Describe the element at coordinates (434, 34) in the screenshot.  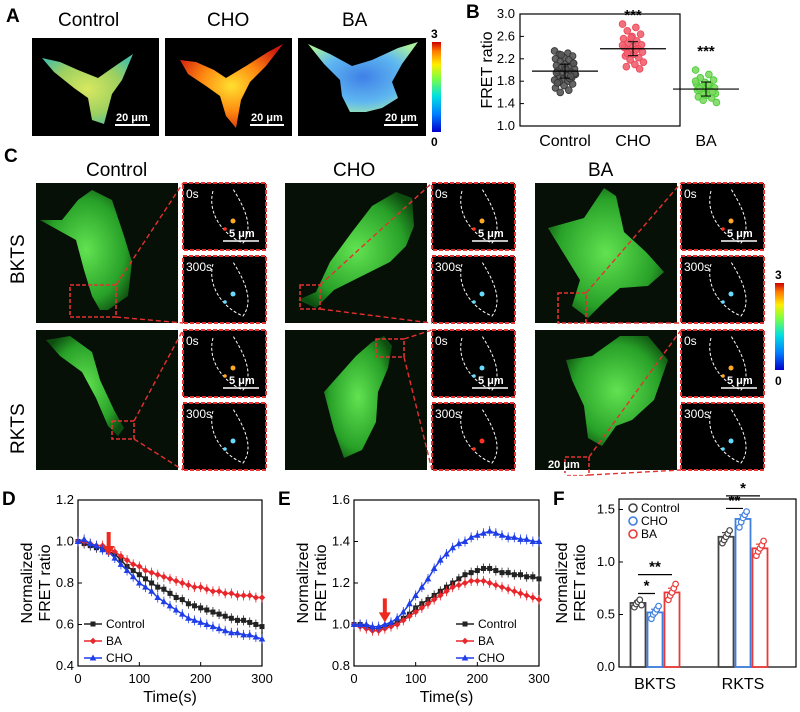
I see `colorbar-max: 3` at that location.